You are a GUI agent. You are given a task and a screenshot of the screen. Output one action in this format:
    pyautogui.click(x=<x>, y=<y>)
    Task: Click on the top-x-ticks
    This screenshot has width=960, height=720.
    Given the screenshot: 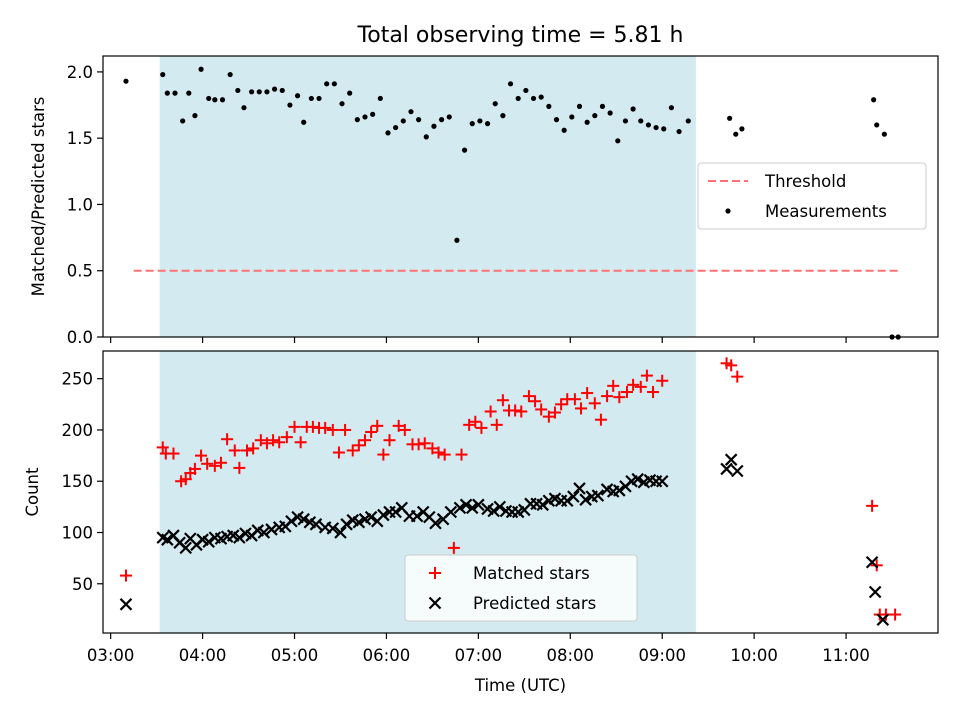 What is the action you would take?
    pyautogui.click(x=478, y=340)
    